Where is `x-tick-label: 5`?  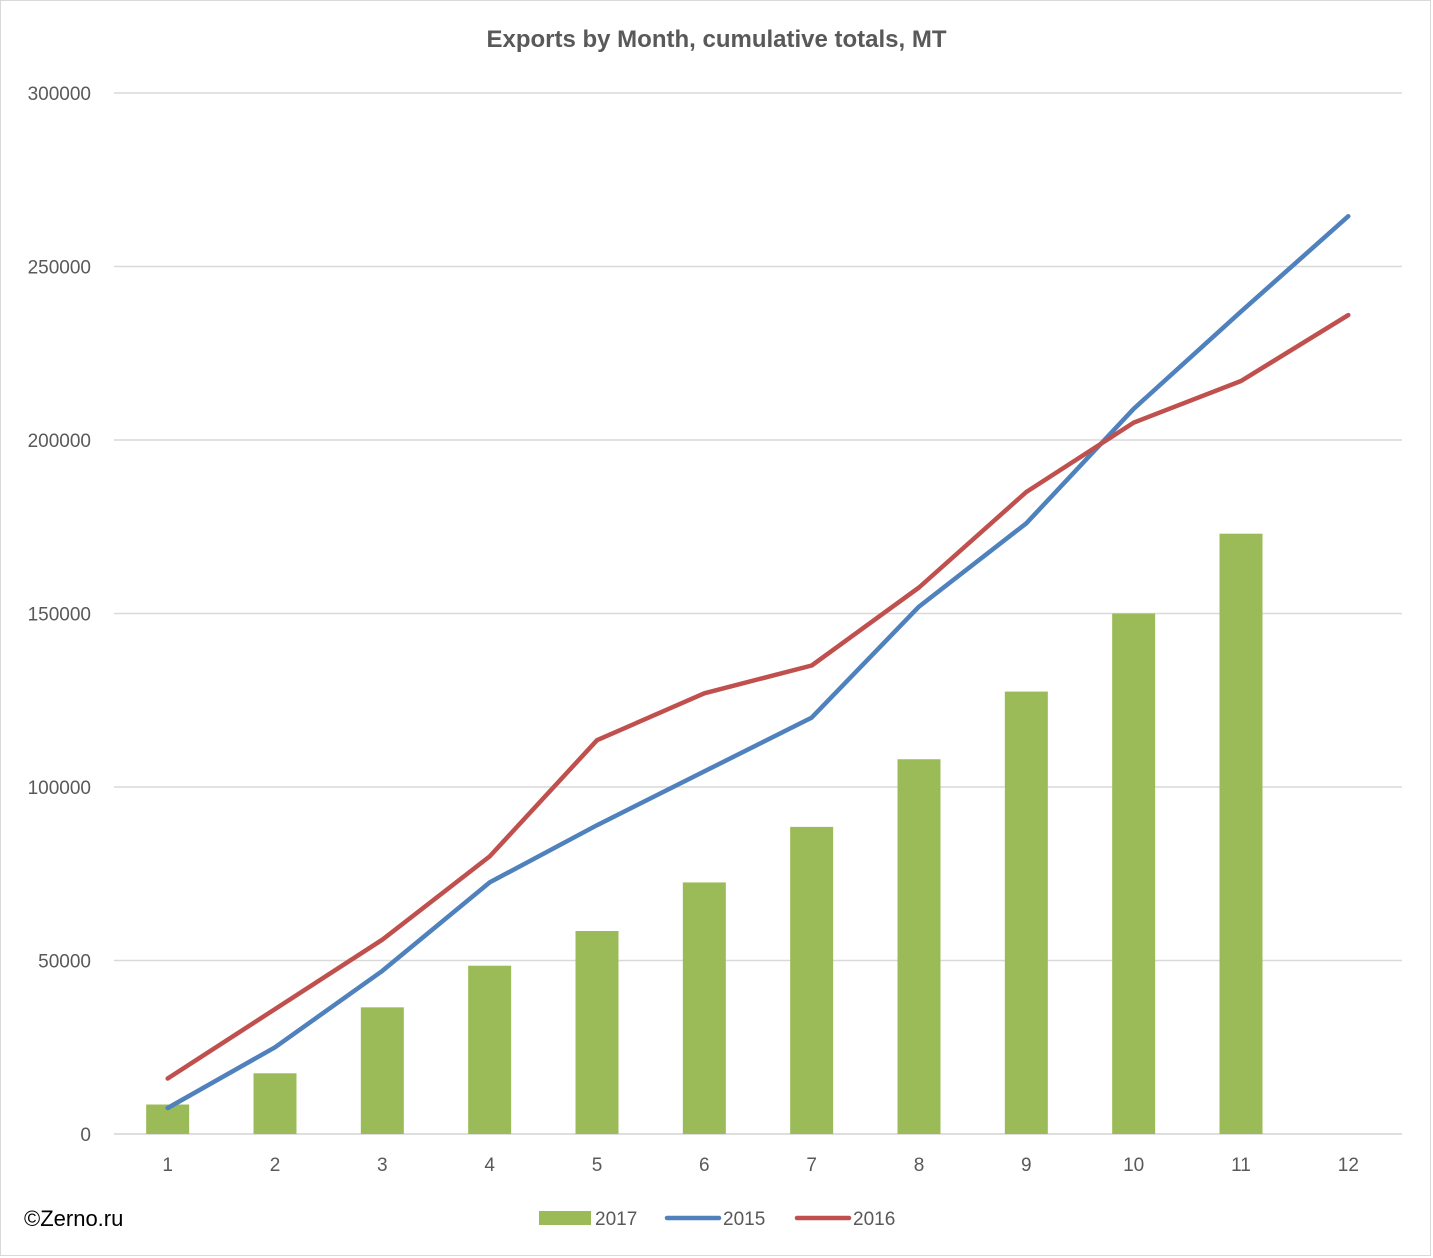
x-tick-label: 5 is located at coordinates (597, 1165).